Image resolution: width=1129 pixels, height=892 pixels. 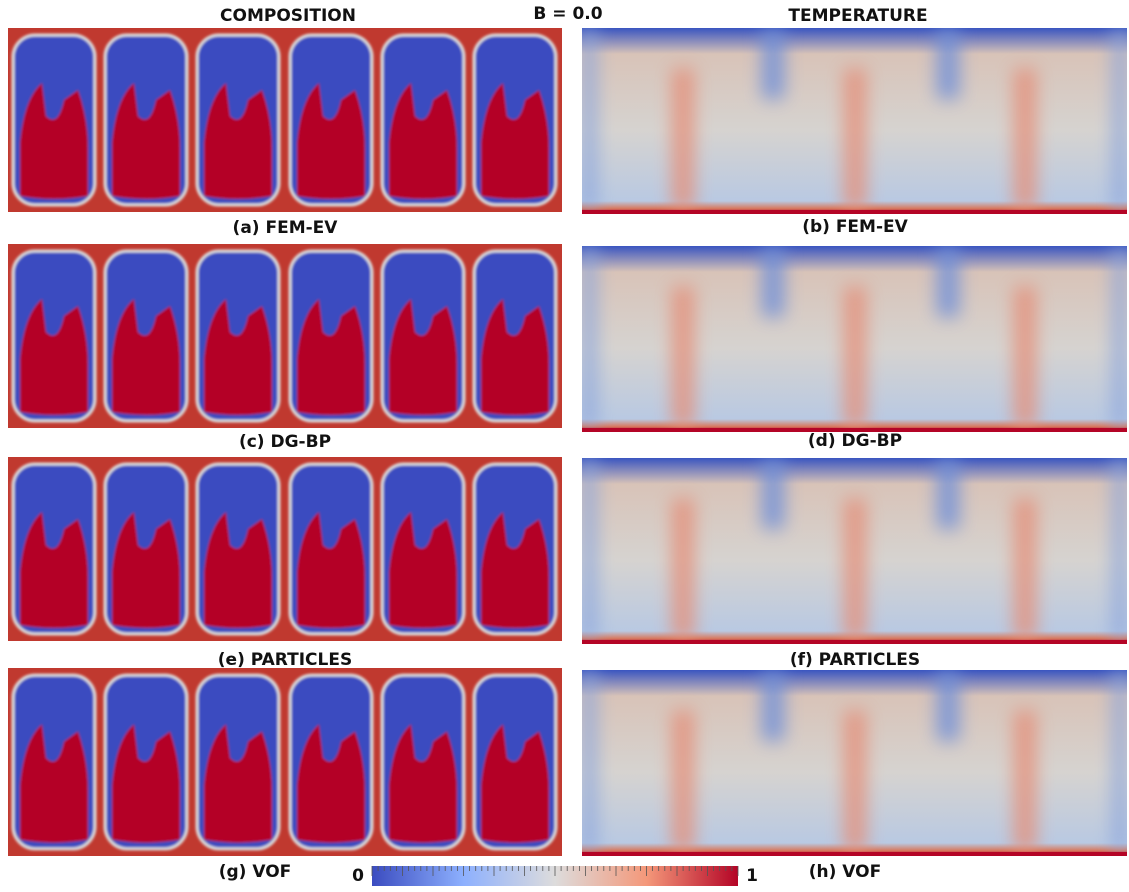 What do you see at coordinates (752, 876) in the screenshot?
I see `colorbar-label: 1` at bounding box center [752, 876].